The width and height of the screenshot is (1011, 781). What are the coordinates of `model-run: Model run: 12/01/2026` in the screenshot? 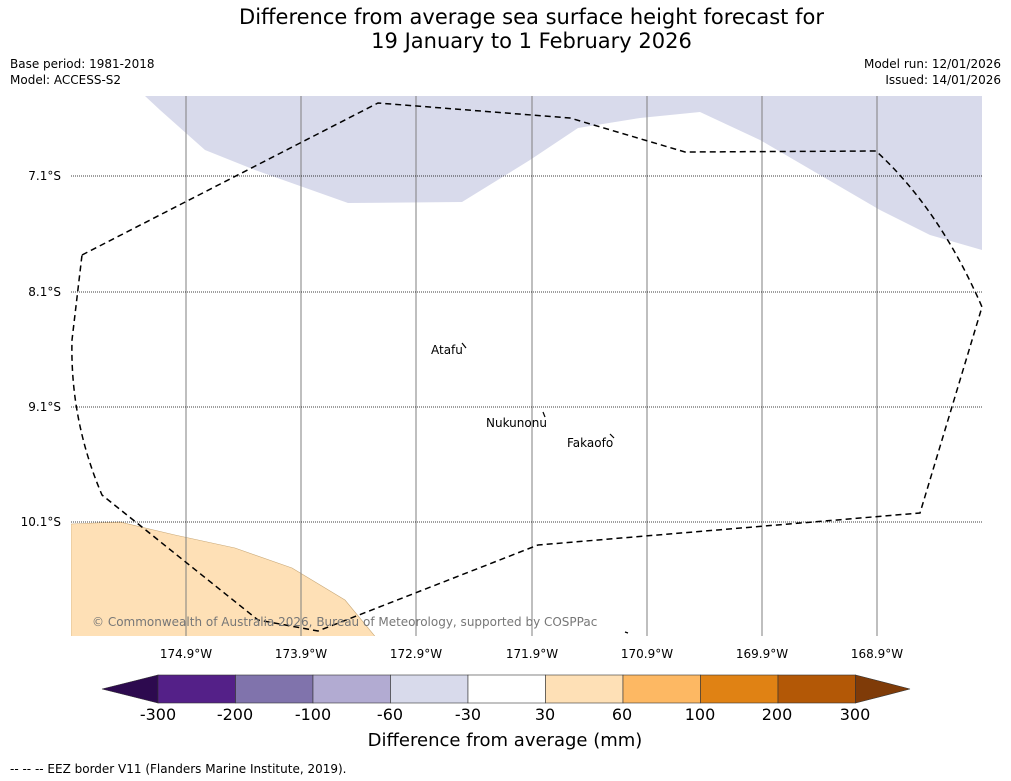 It's located at (932, 64).